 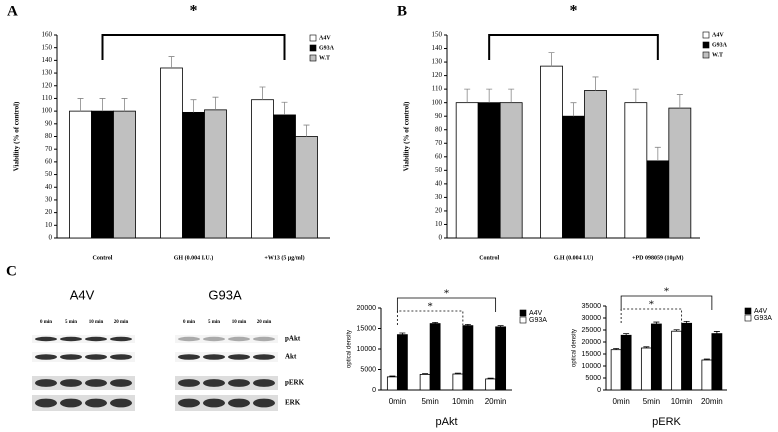 I want to click on y-tick-label: 10, so click(x=439, y=224).